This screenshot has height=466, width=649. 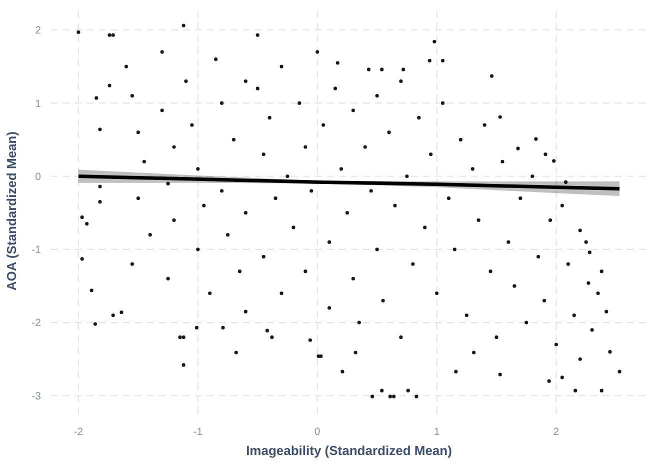 What do you see at coordinates (317, 432) in the screenshot?
I see `x-tick-label: 0` at bounding box center [317, 432].